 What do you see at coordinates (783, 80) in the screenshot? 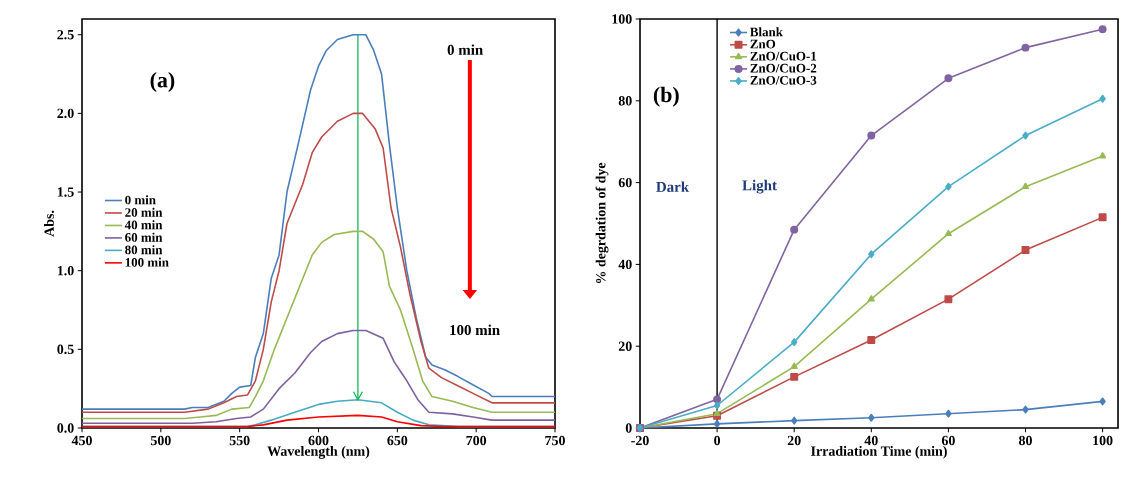
I see `legend-label: ZnO/CuO-3` at bounding box center [783, 80].